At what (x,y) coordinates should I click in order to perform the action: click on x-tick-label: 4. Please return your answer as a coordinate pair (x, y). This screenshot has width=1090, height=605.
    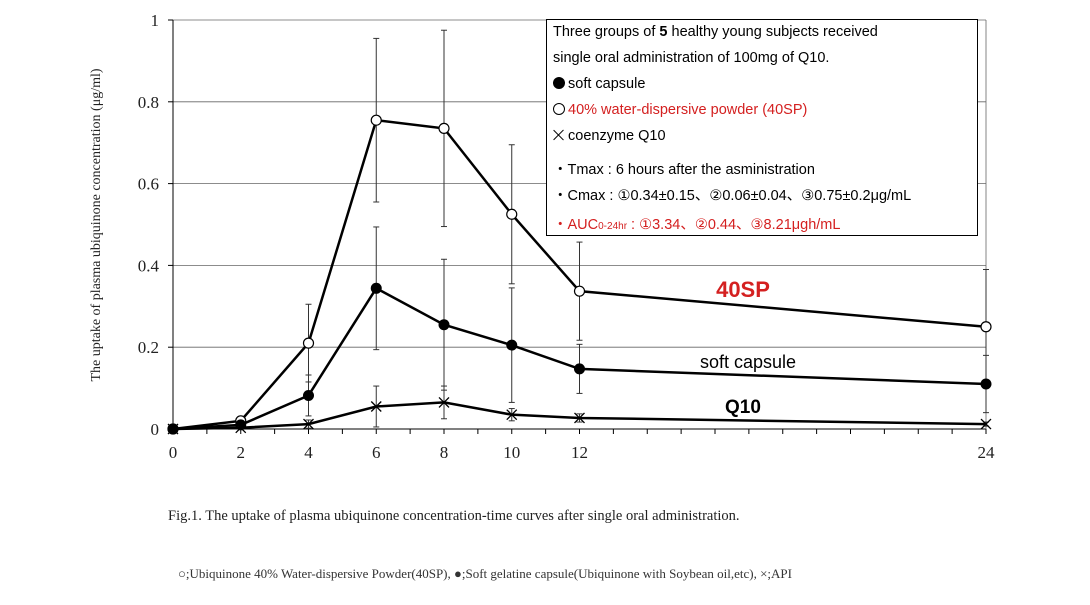
    Looking at the image, I should click on (308, 452).